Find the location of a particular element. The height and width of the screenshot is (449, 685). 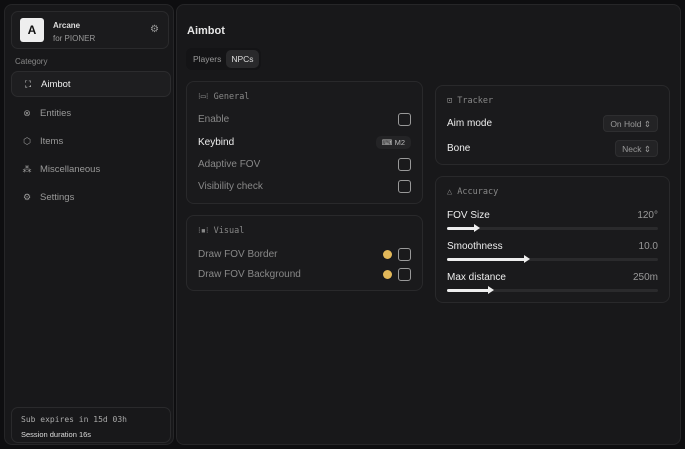

visibility-check-row: Visibility check is located at coordinates (304, 186).